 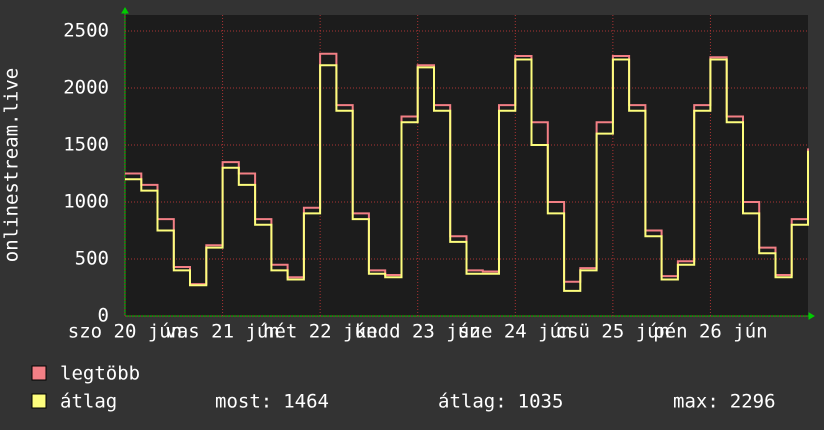 I want to click on y-tick-label: 0, so click(x=103, y=316).